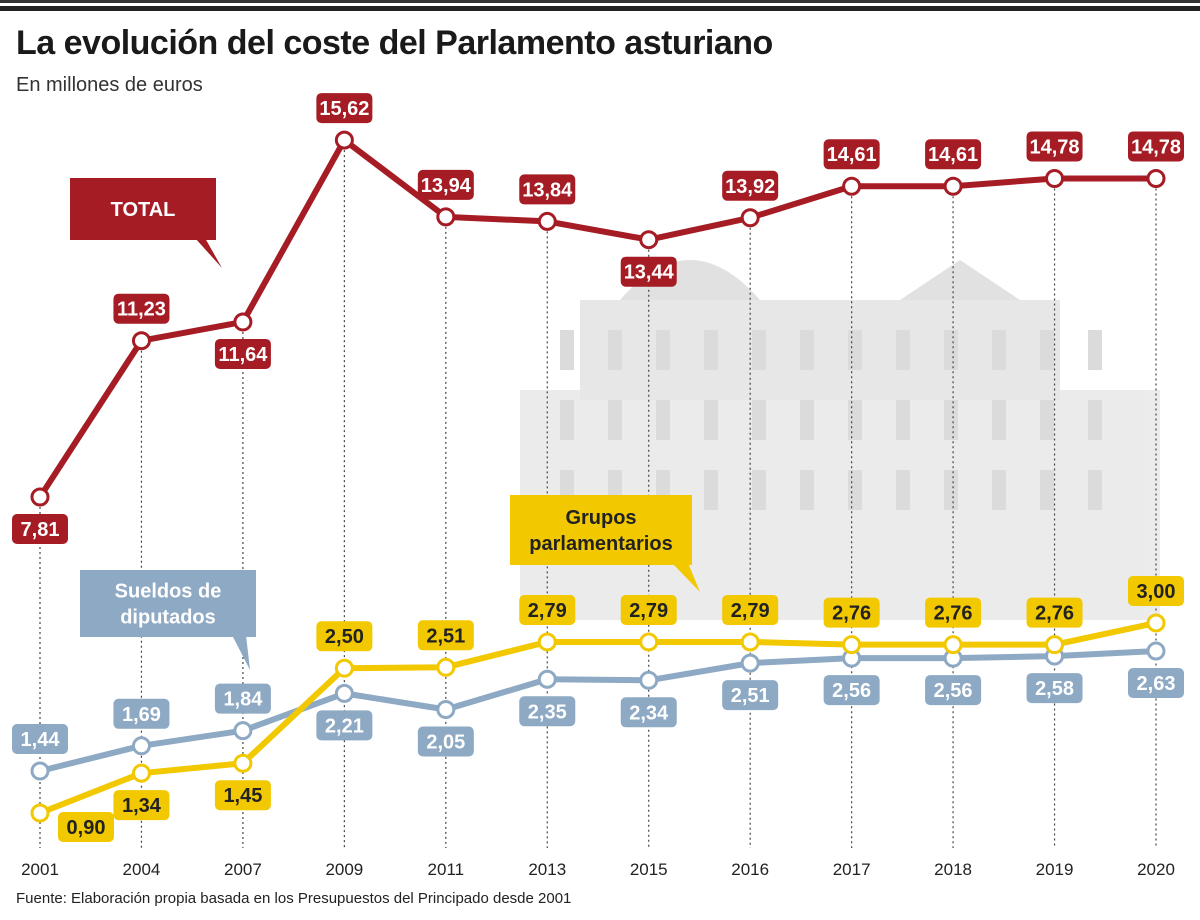 Image resolution: width=1200 pixels, height=920 pixels. I want to click on callout-sueldos-box, so click(168, 603).